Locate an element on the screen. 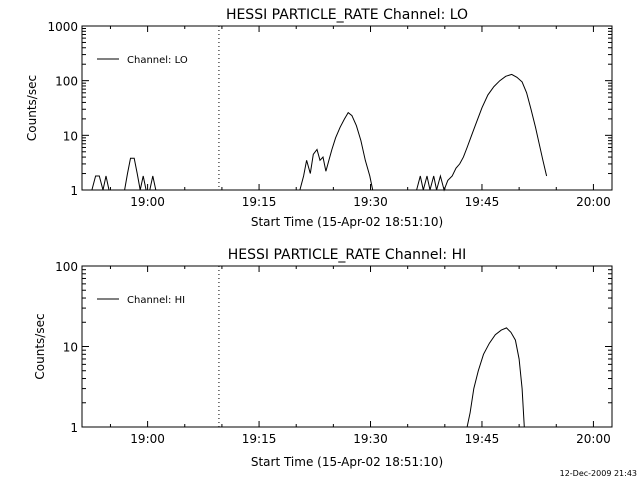 This screenshot has height=480, width=640. footer-timestamp: 12-Dec-2009 21:43 is located at coordinates (598, 473).